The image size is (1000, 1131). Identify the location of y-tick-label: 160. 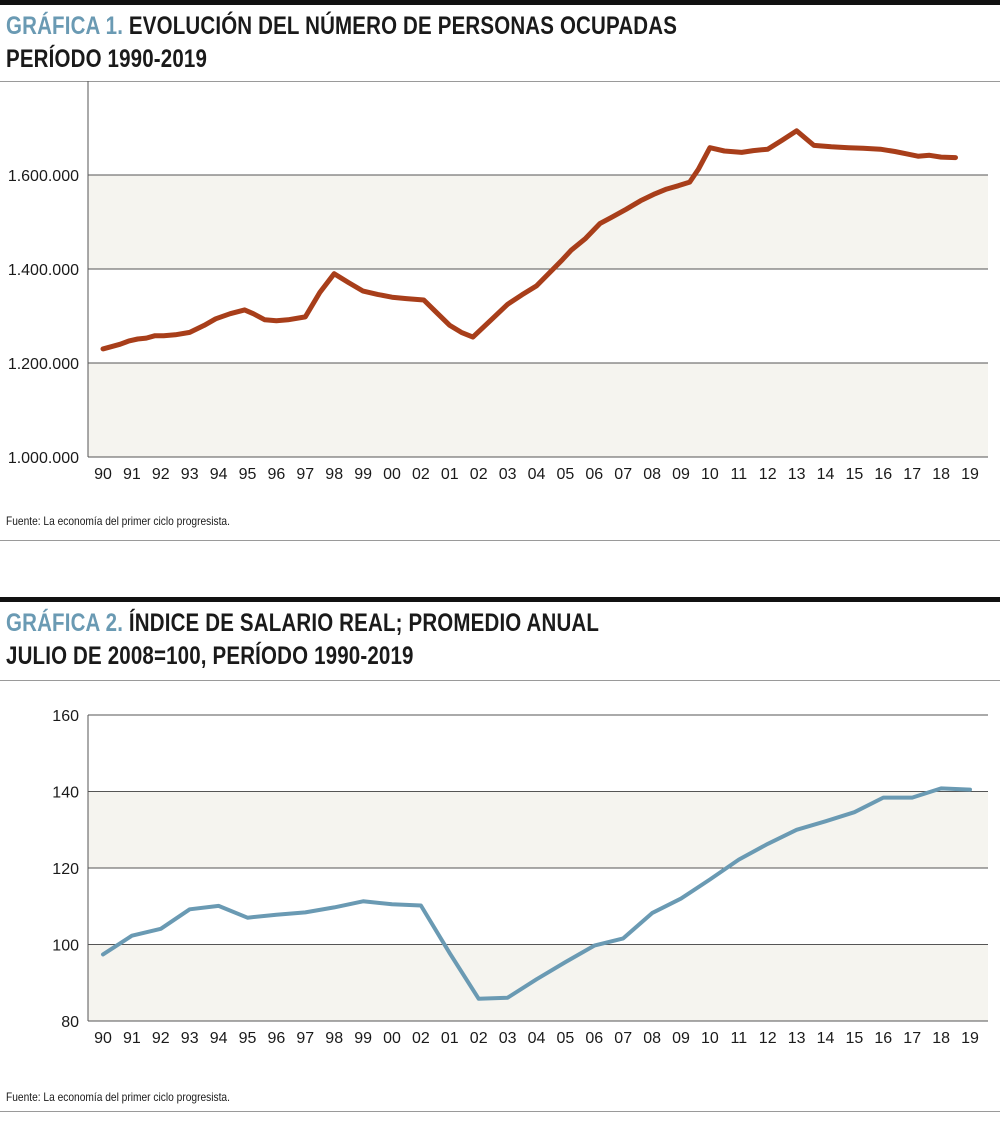
(65, 716).